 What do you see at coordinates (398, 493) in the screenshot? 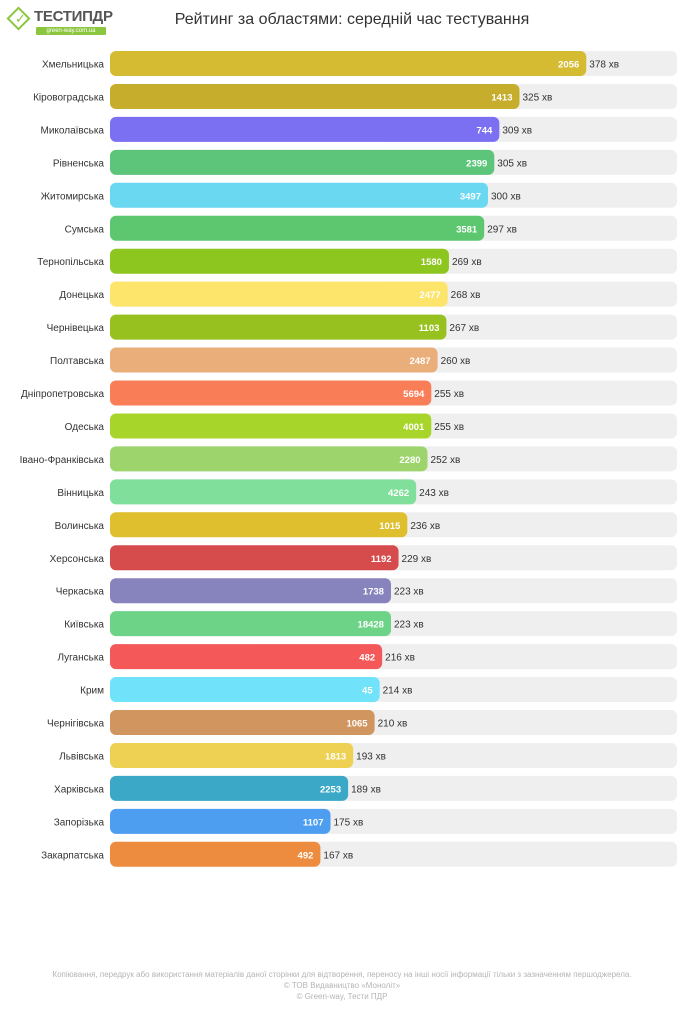
I see `bar-count-label: 4262` at bounding box center [398, 493].